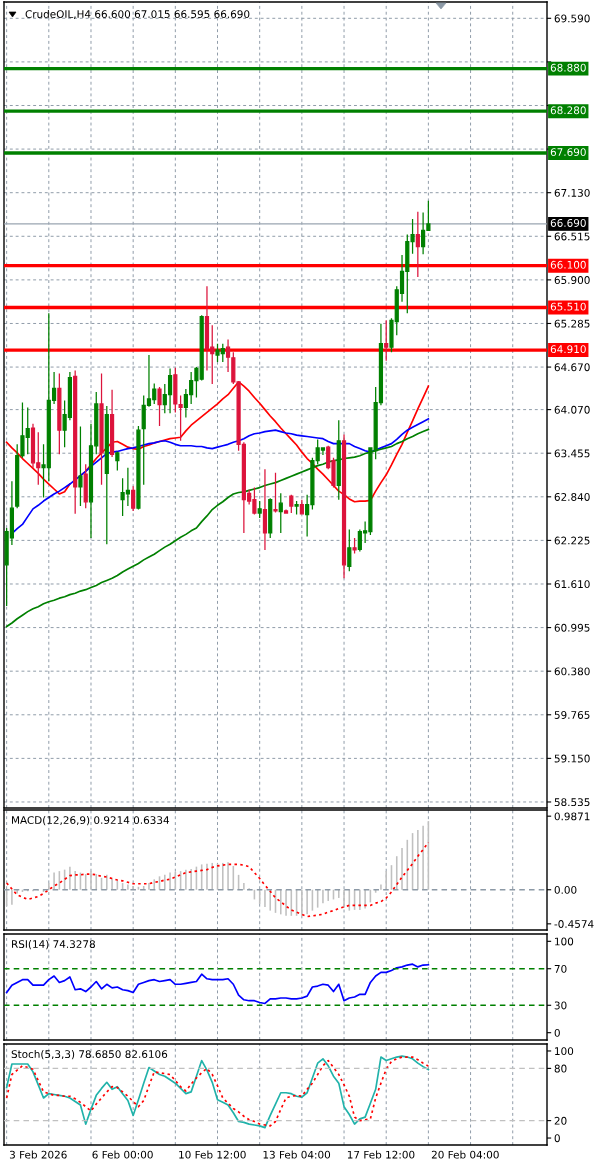  I want to click on x-tick-label: 20 Feb 04:00, so click(465, 1154).